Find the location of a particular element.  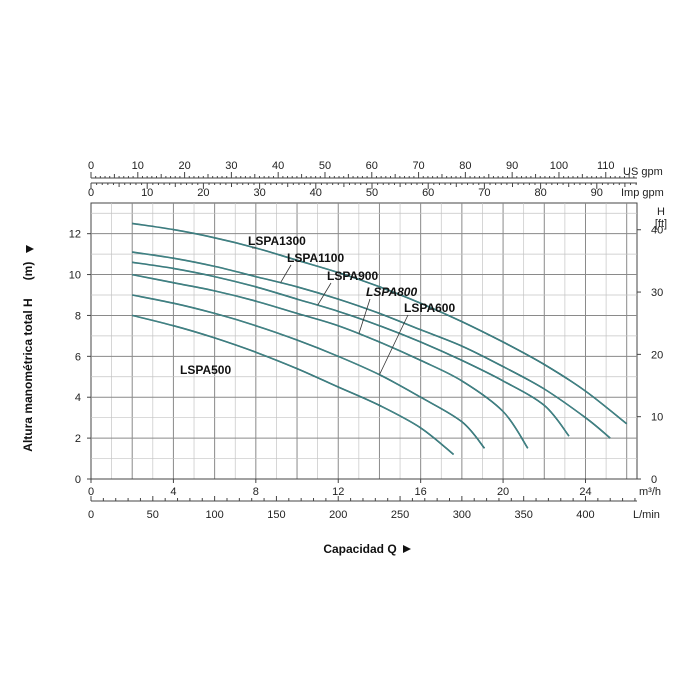

y-tick-label: 6 is located at coordinates (78, 357).